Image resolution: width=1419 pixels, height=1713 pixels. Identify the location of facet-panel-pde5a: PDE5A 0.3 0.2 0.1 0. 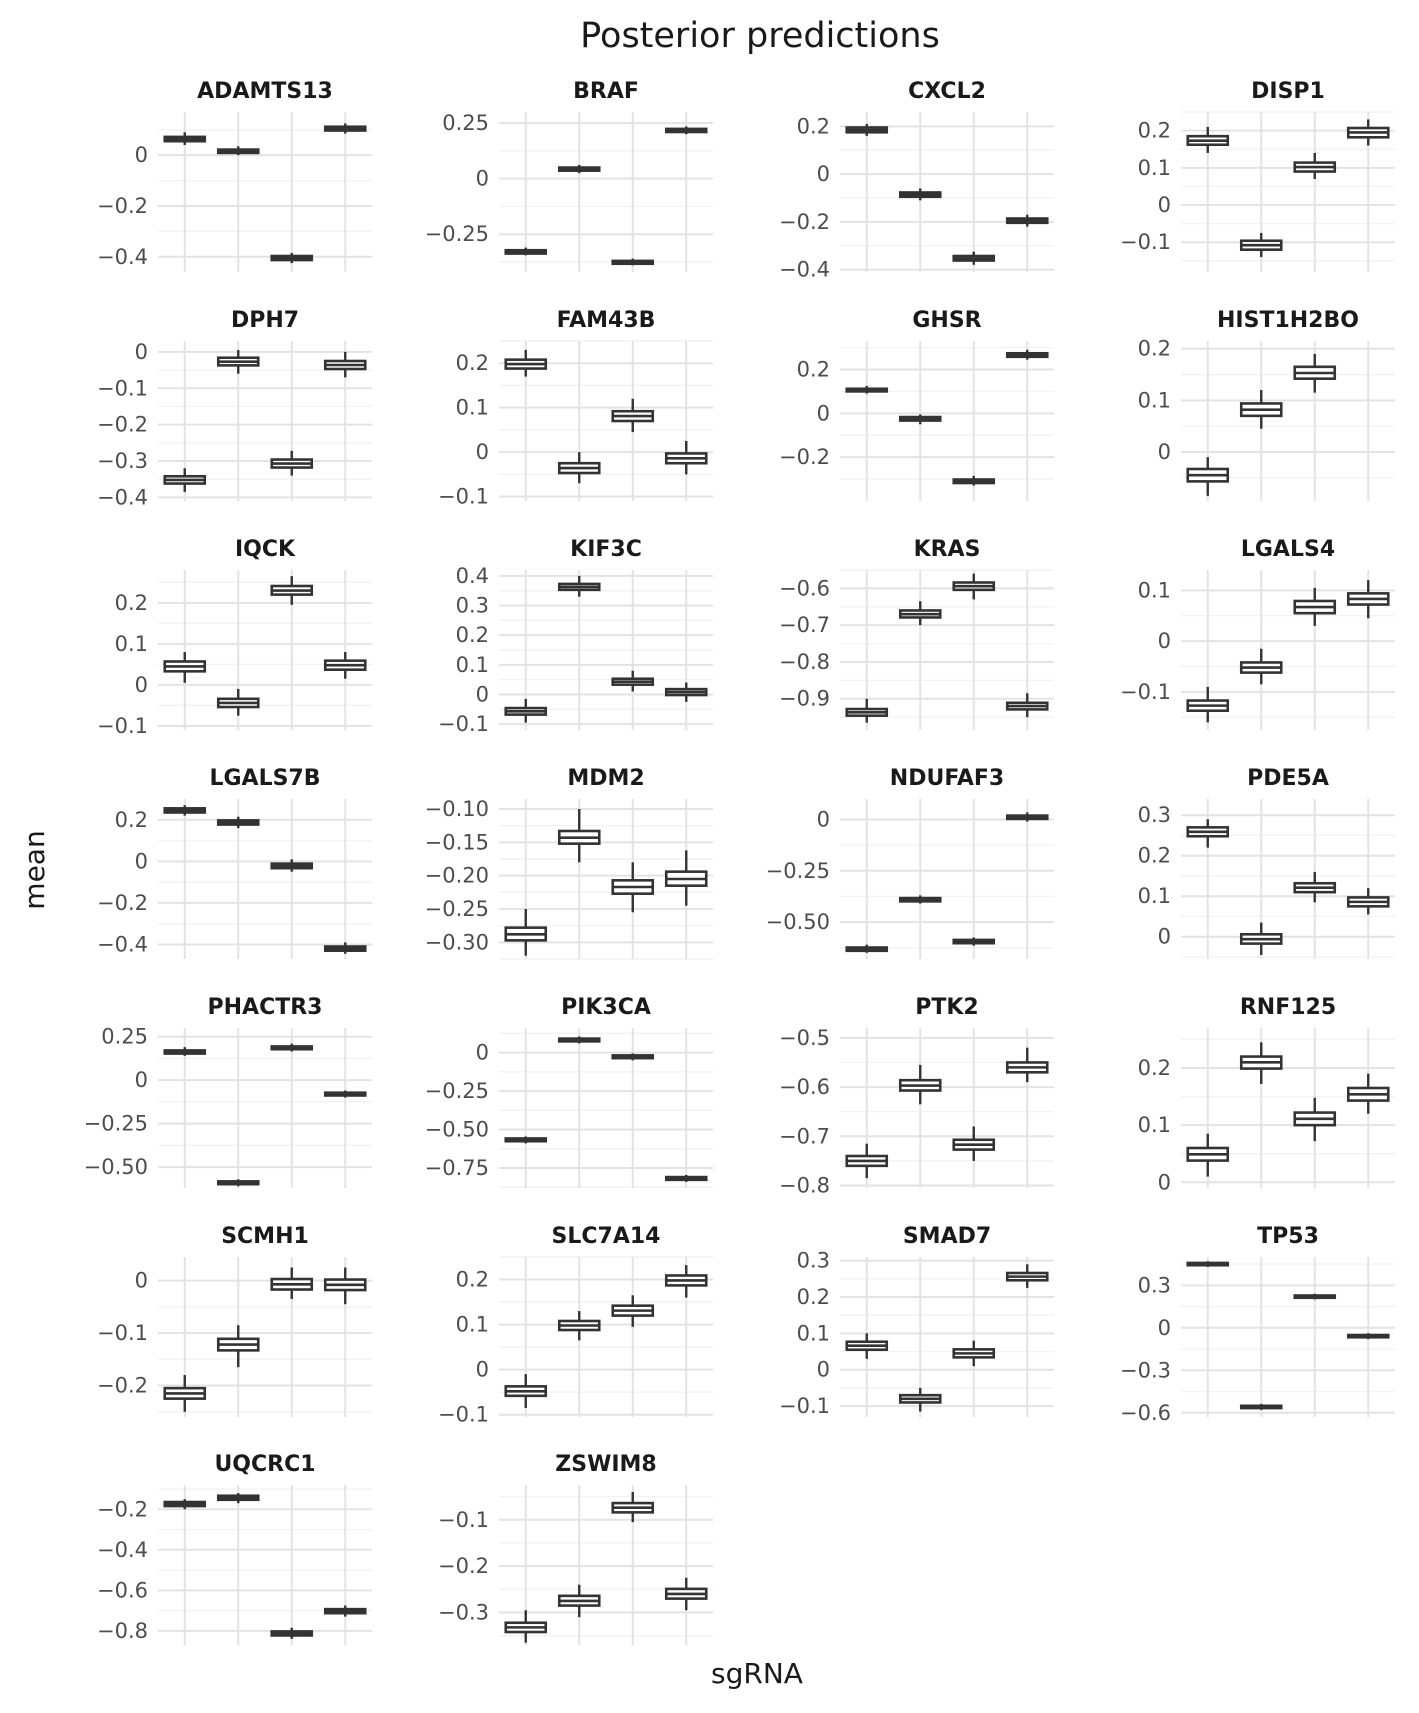
(1266, 862).